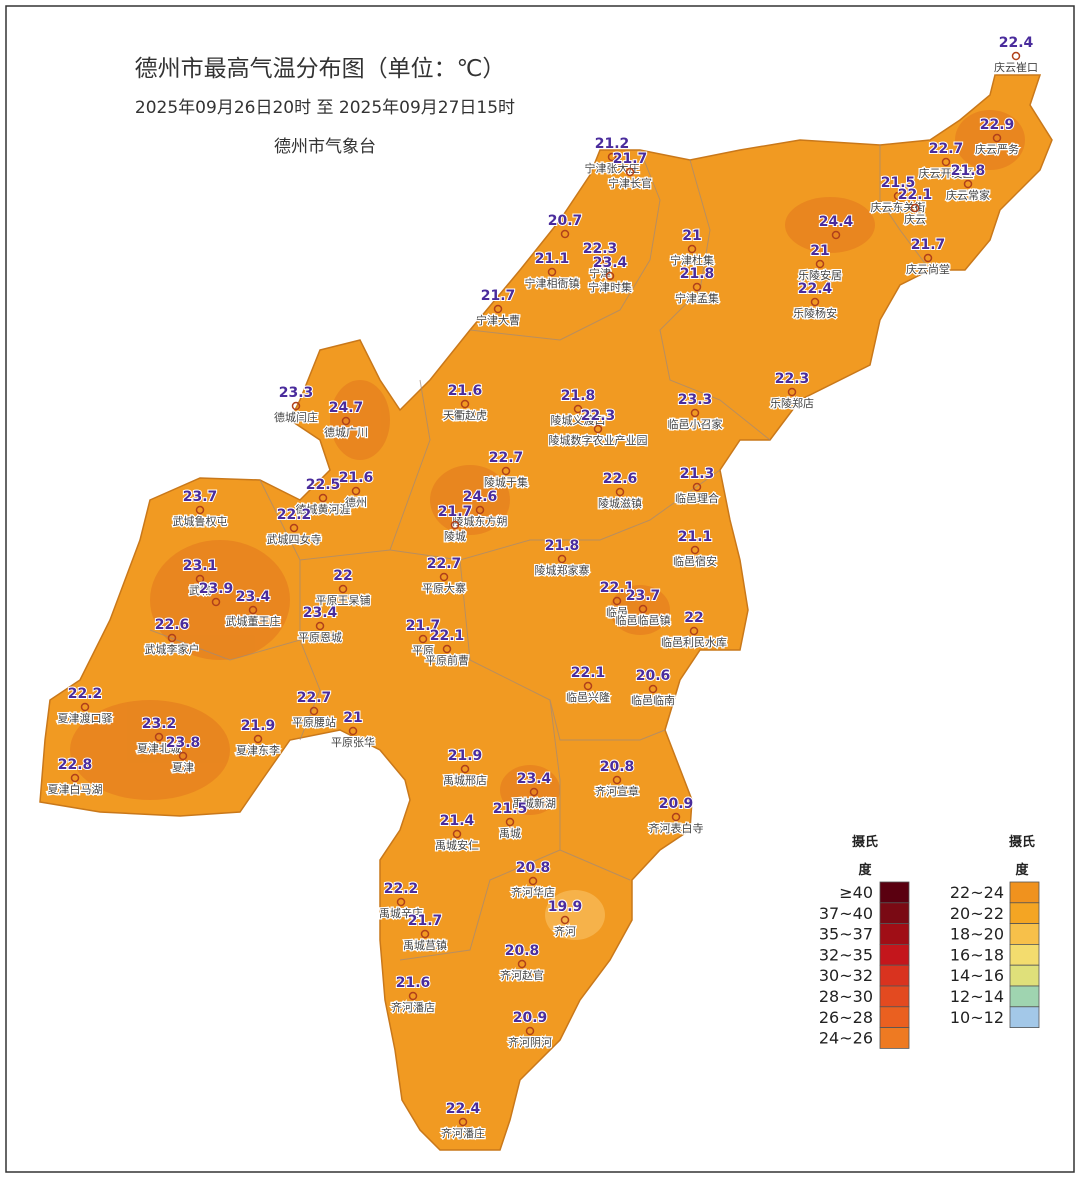 This screenshot has width=1080, height=1178. I want to click on station-name: 临邑小召家, so click(695, 424).